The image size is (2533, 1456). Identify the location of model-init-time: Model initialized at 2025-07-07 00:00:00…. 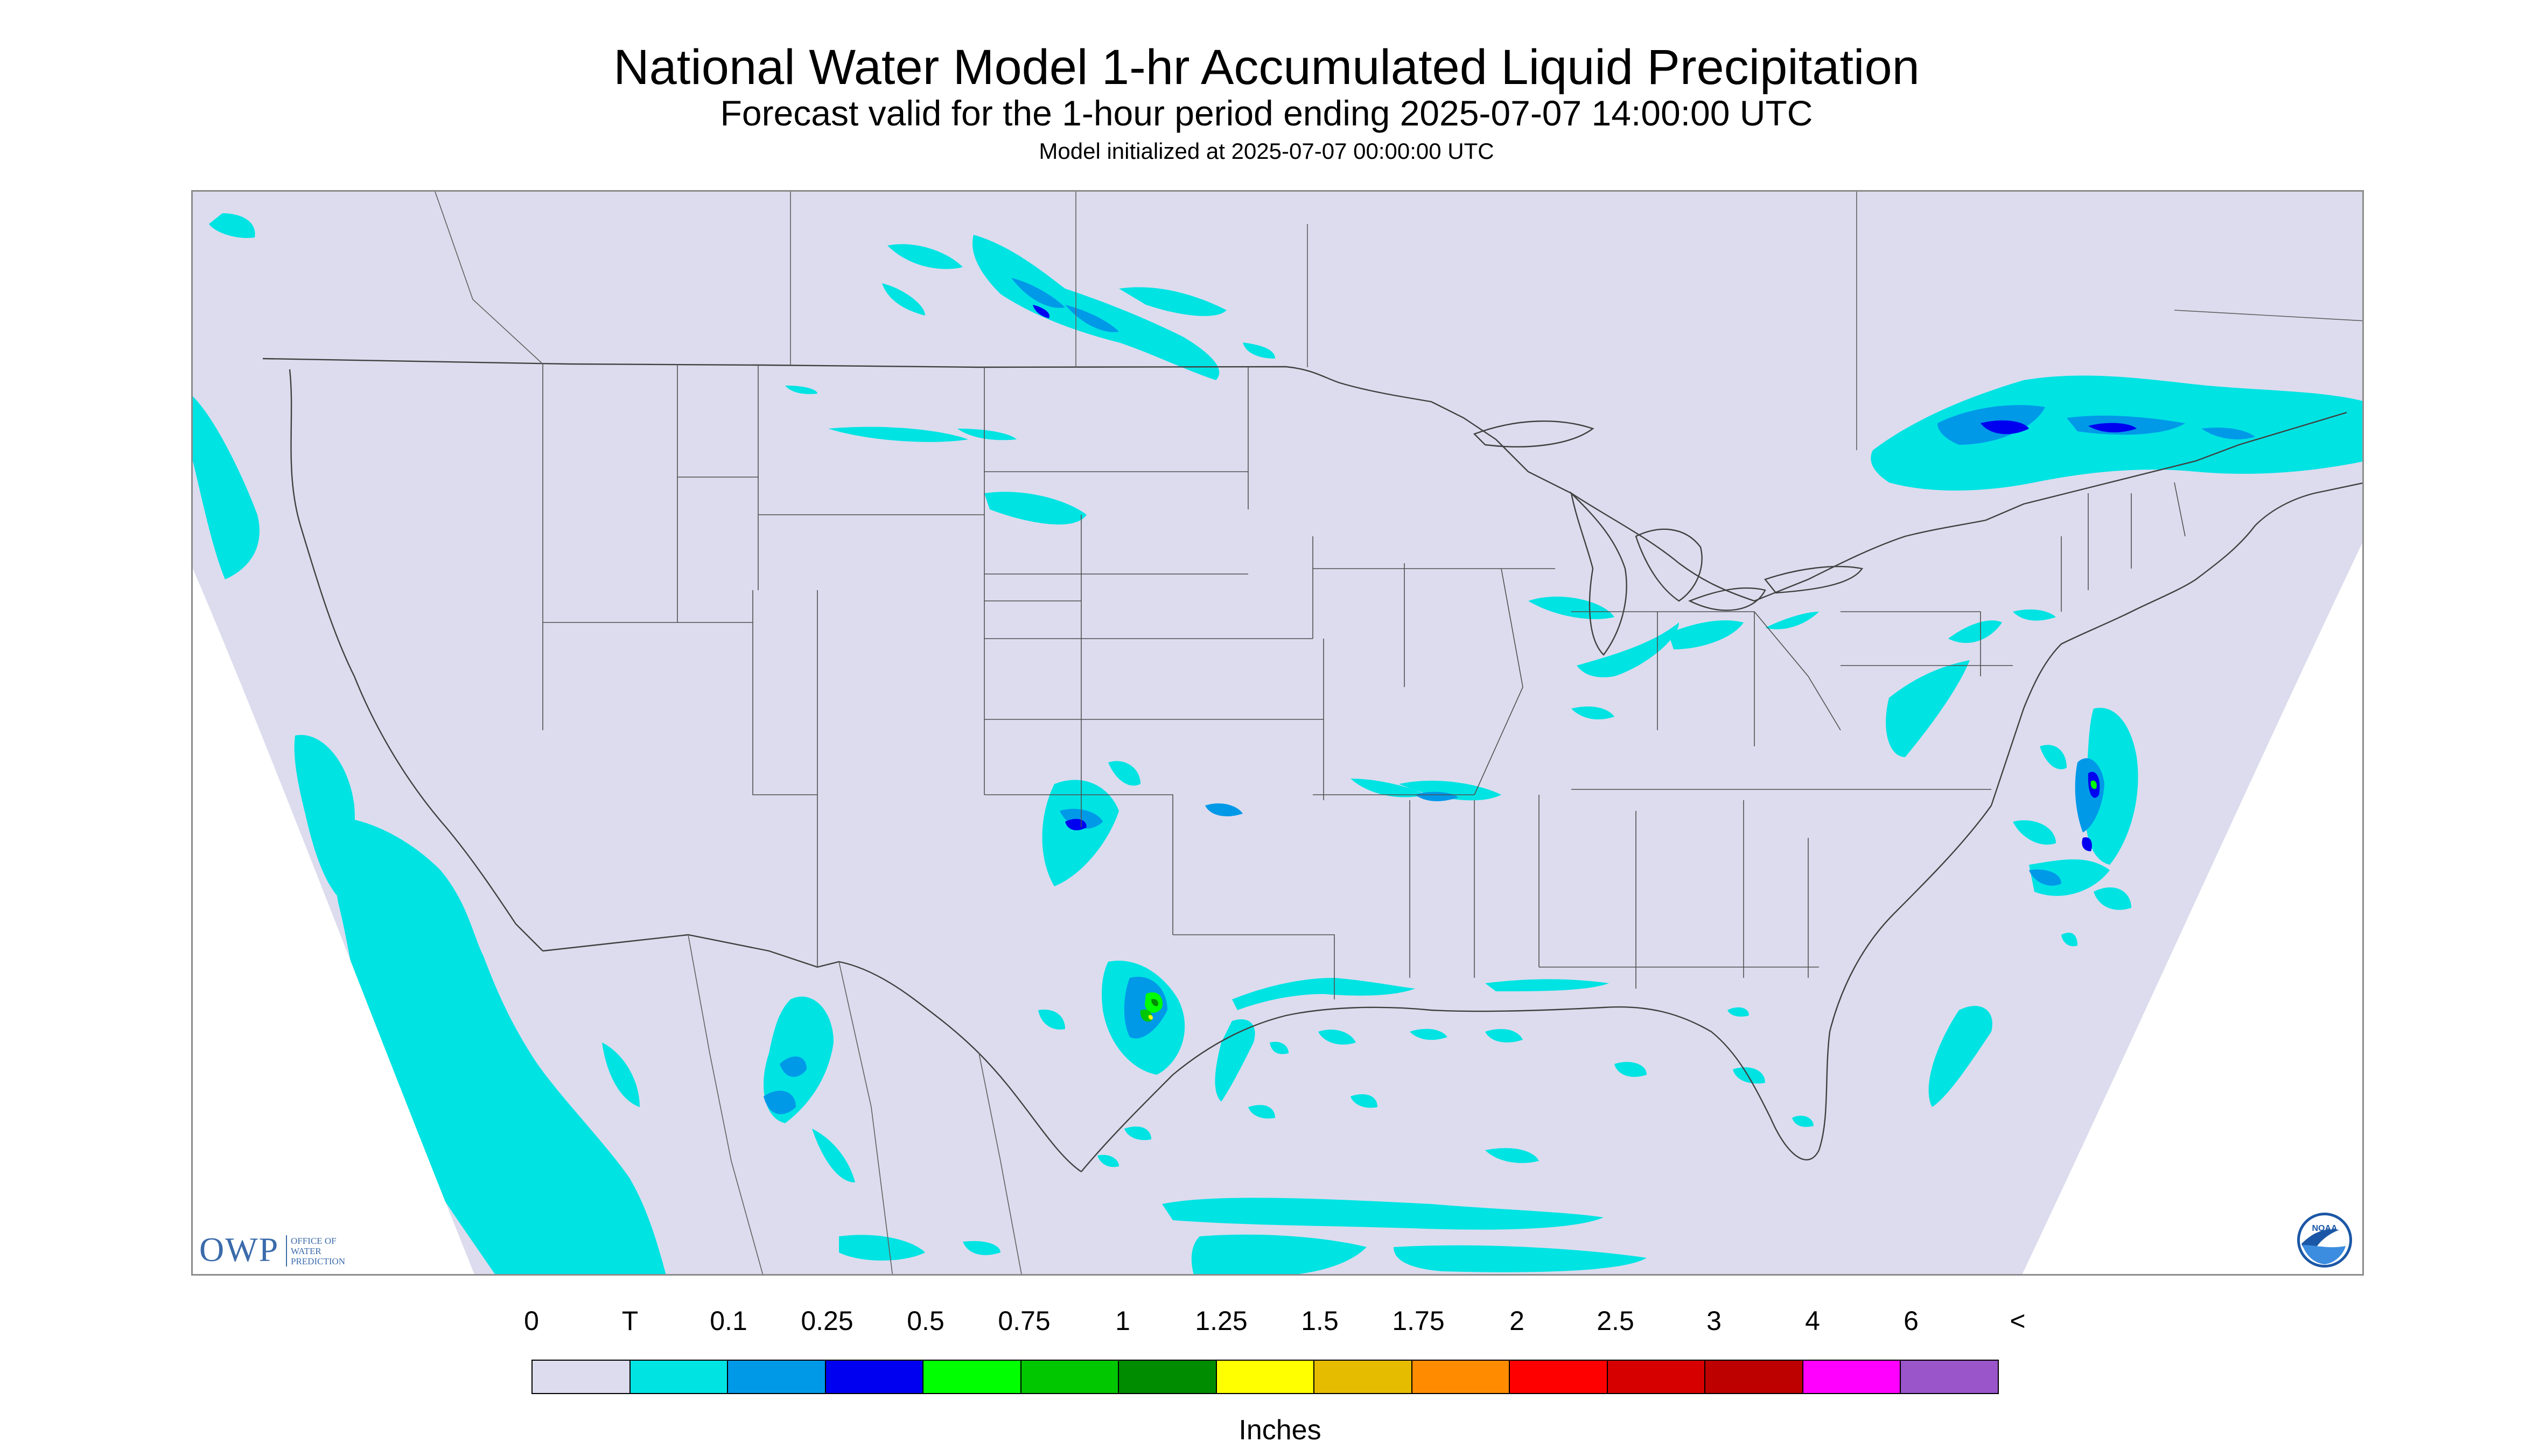
(1266, 151).